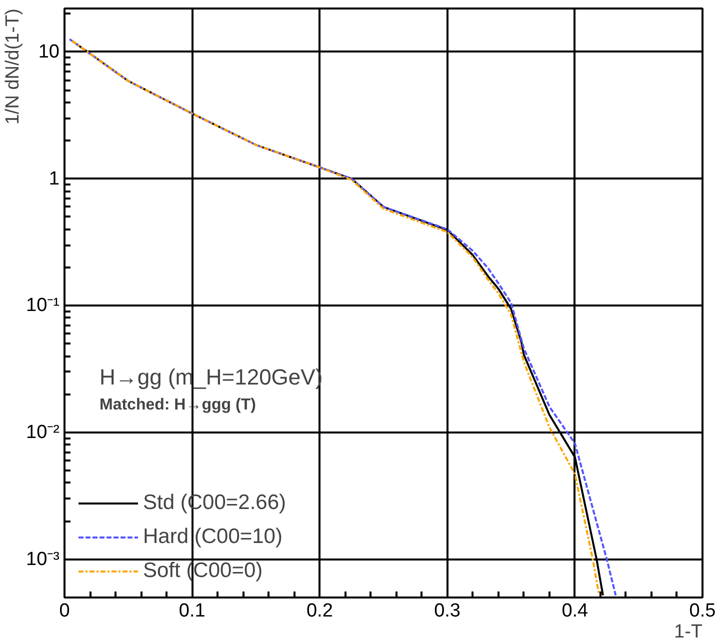  I want to click on y-axis-title: 1/N dN/d(1-T), so click(13, 66).